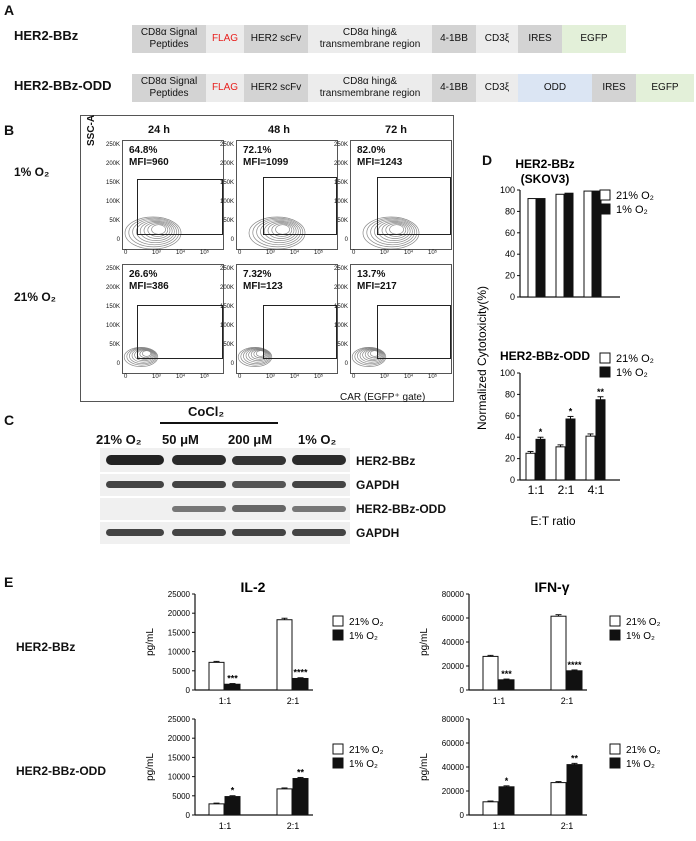  Describe the element at coordinates (32, 172) in the screenshot. I see `condition-1pct-o2: 1% O₂` at that location.